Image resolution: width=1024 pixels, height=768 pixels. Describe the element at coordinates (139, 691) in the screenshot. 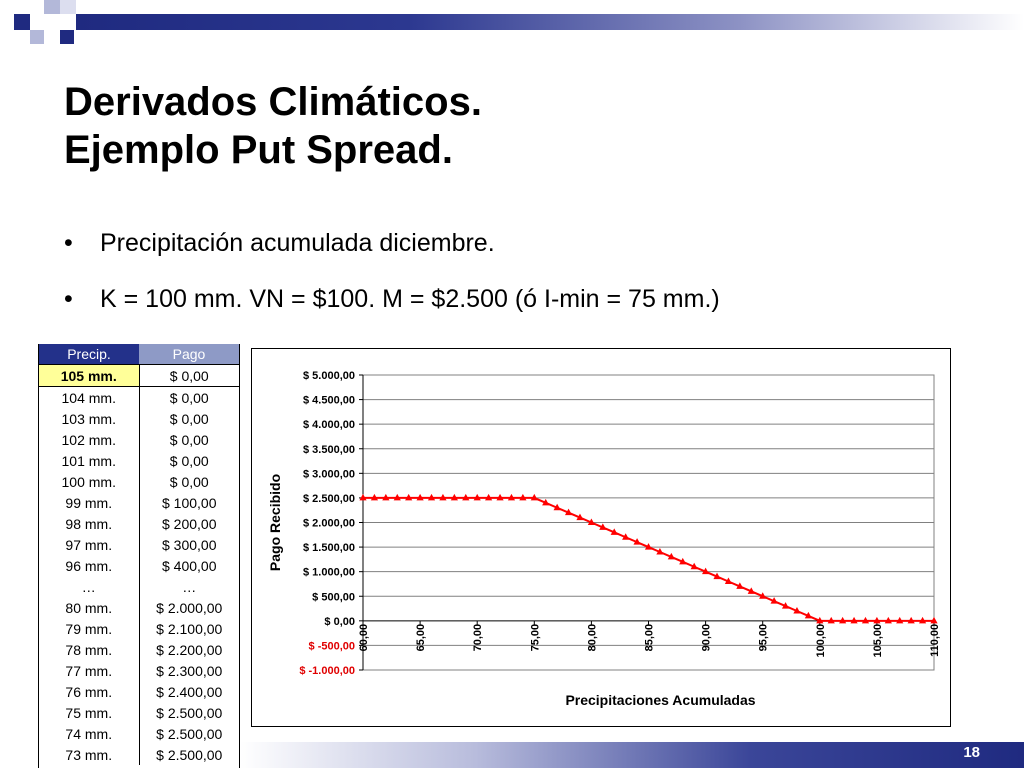

I see `table-row: 76 mm. $ 2.400,00` at that location.